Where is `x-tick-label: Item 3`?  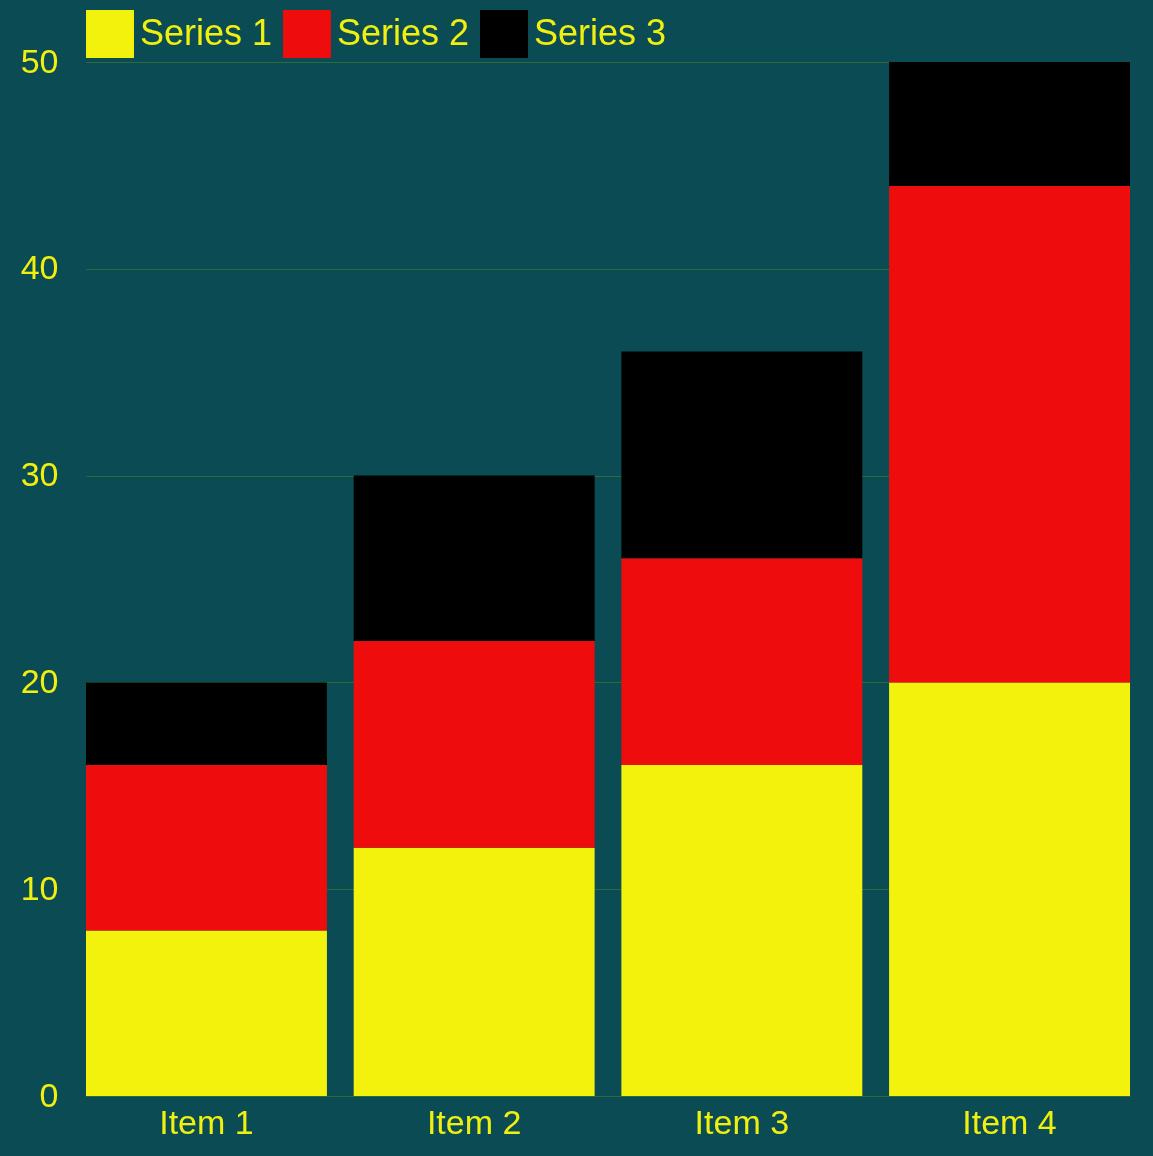
x-tick-label: Item 3 is located at coordinates (742, 1121).